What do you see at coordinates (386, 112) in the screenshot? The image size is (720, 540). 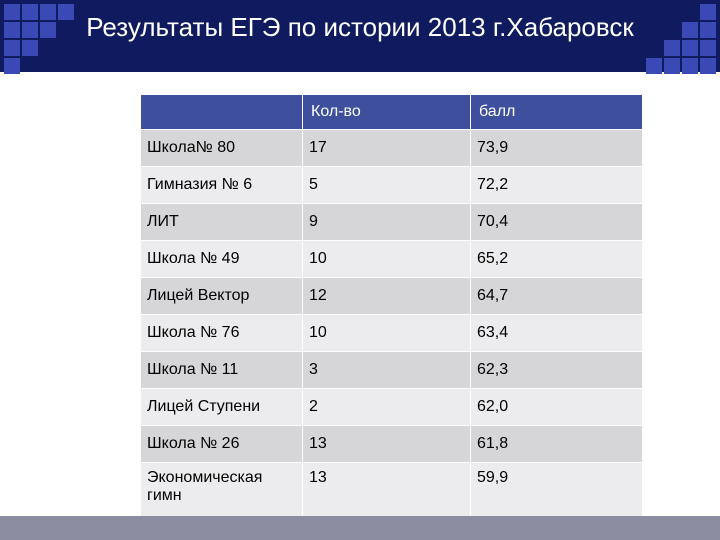 I see `header-count: Кол-во` at bounding box center [386, 112].